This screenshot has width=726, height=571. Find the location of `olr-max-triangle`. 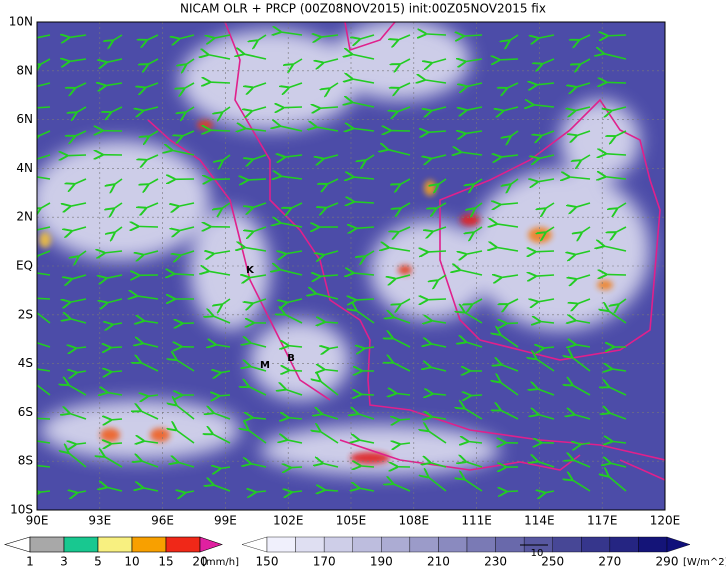

olr-max-triangle is located at coordinates (678, 544).